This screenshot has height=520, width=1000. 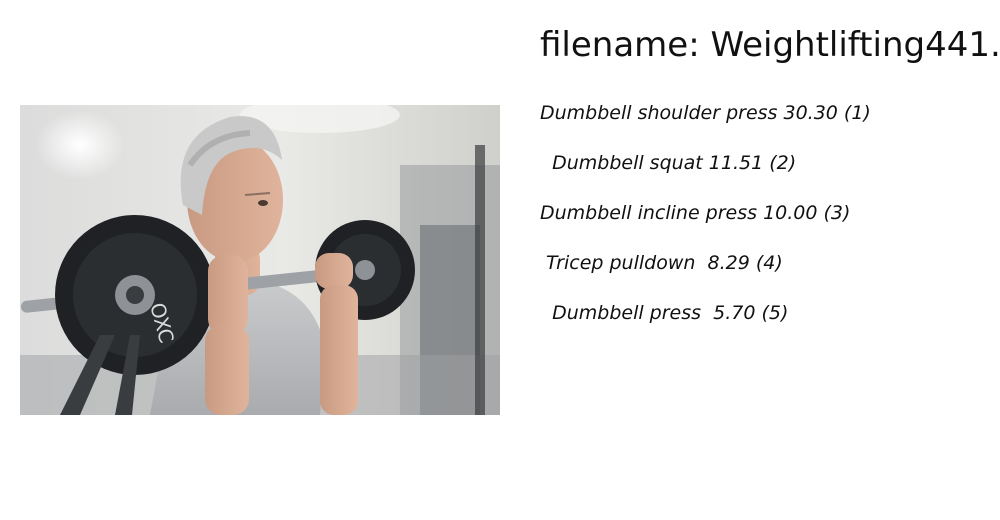 What do you see at coordinates (661, 263) in the screenshot?
I see `prediction-item-4: Tricep pulldown 8.29 (4)` at bounding box center [661, 263].